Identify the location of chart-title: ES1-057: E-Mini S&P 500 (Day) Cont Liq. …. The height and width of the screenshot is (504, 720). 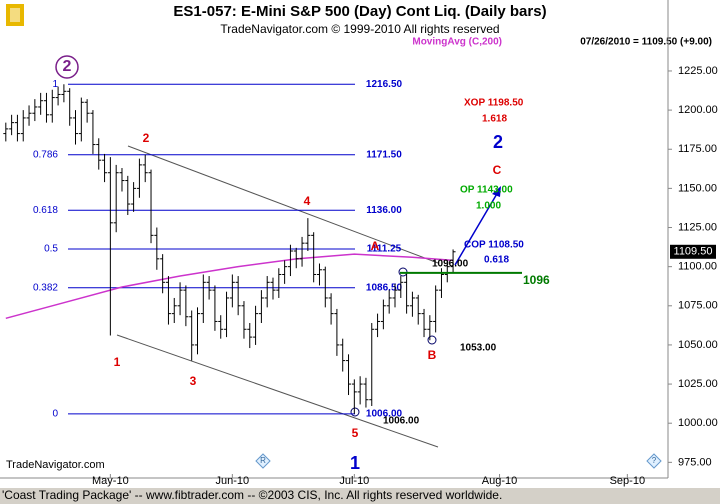
(359, 11).